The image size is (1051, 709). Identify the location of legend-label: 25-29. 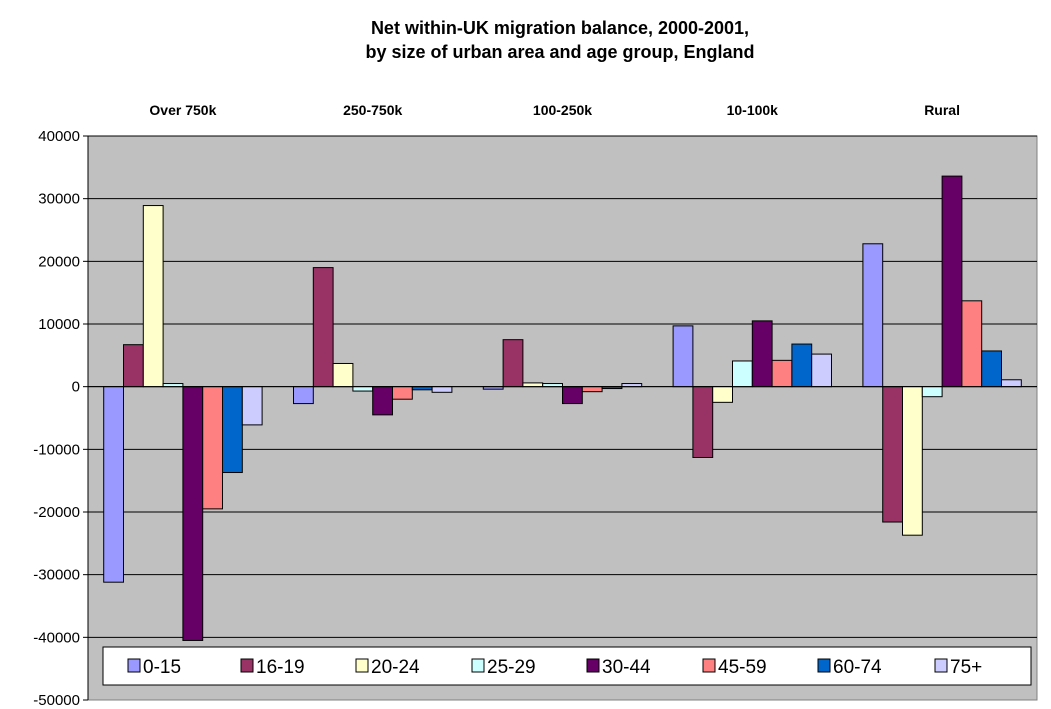
(511, 667).